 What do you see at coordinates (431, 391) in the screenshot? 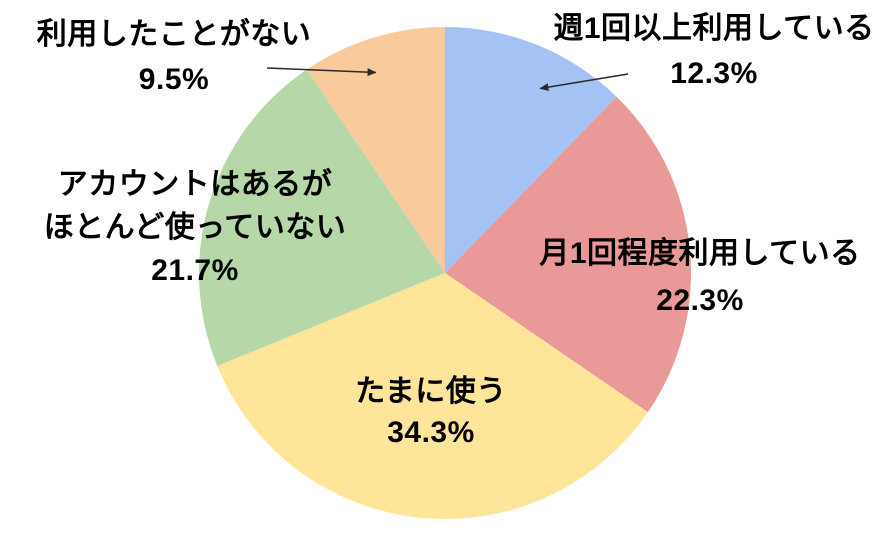
I see `label-sometimes-text: たまに使う` at bounding box center [431, 391].